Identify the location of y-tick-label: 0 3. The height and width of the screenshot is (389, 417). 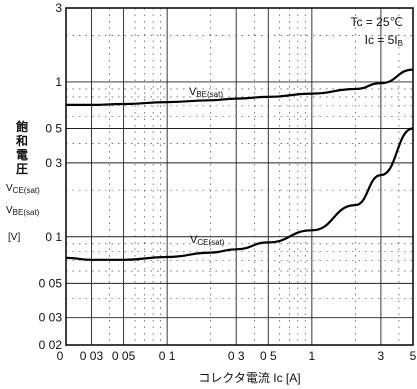
(53, 163).